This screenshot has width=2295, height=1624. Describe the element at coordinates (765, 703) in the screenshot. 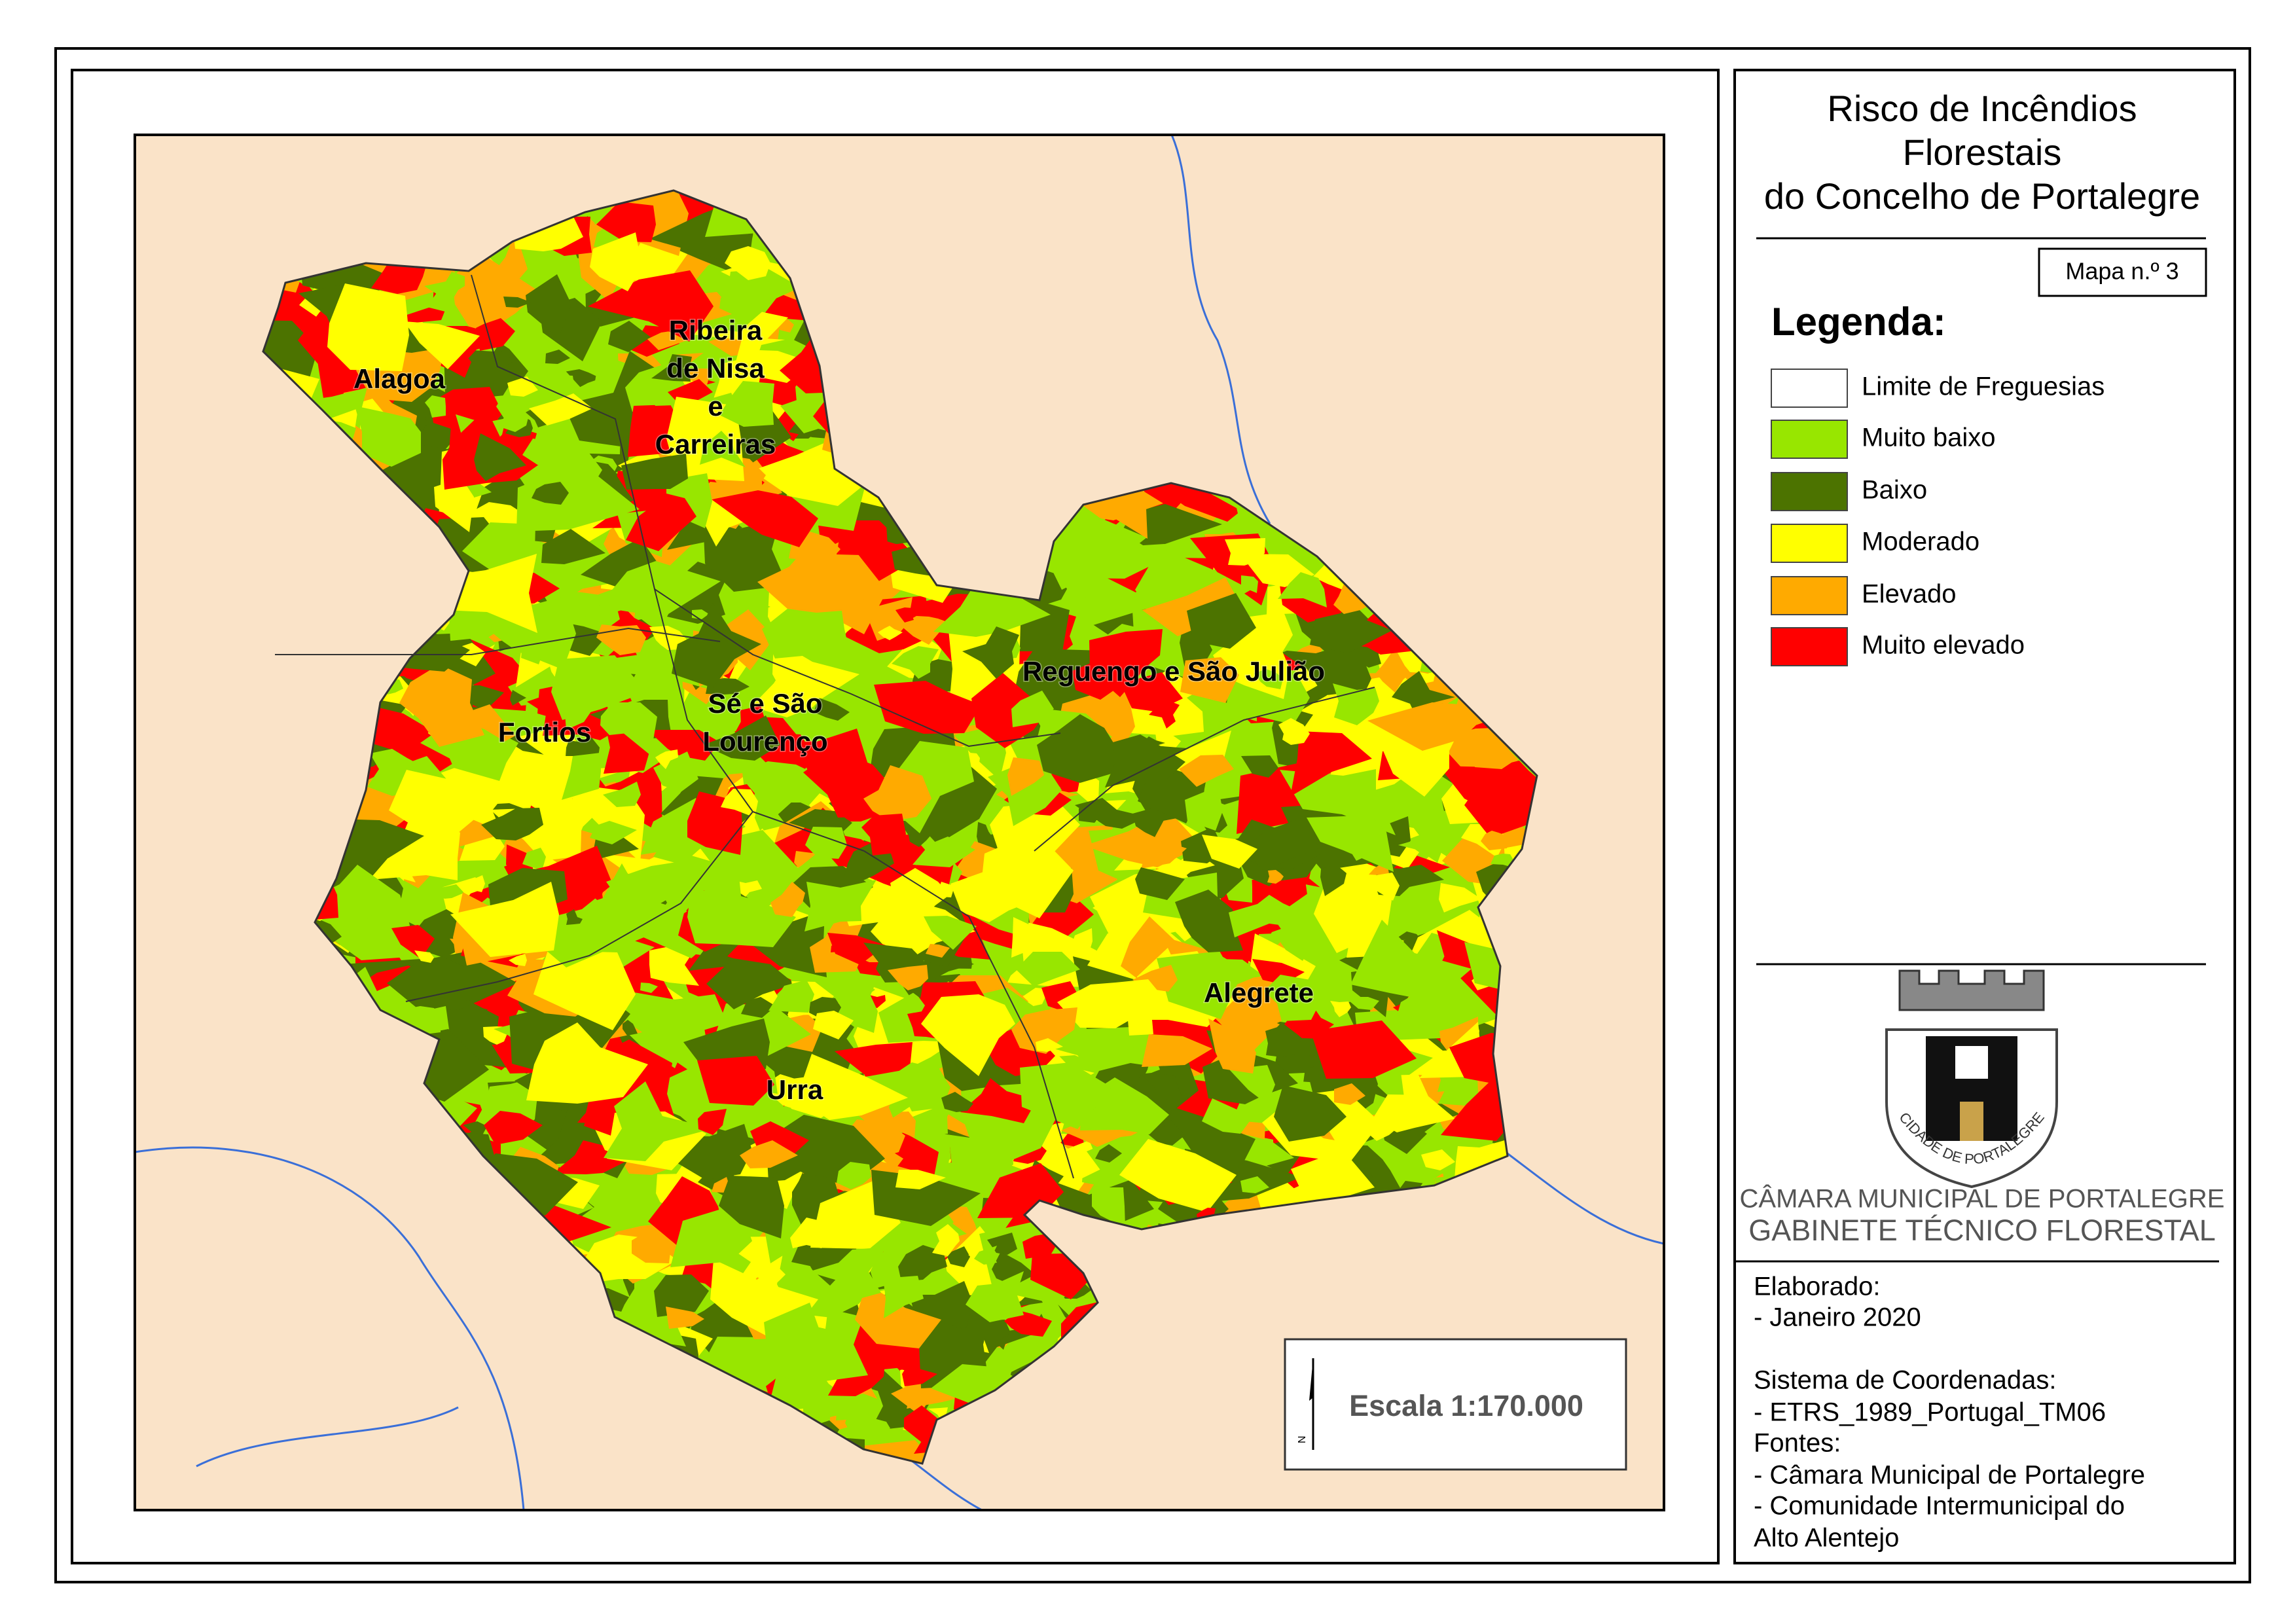

I see `parish-label: Sé e São` at that location.